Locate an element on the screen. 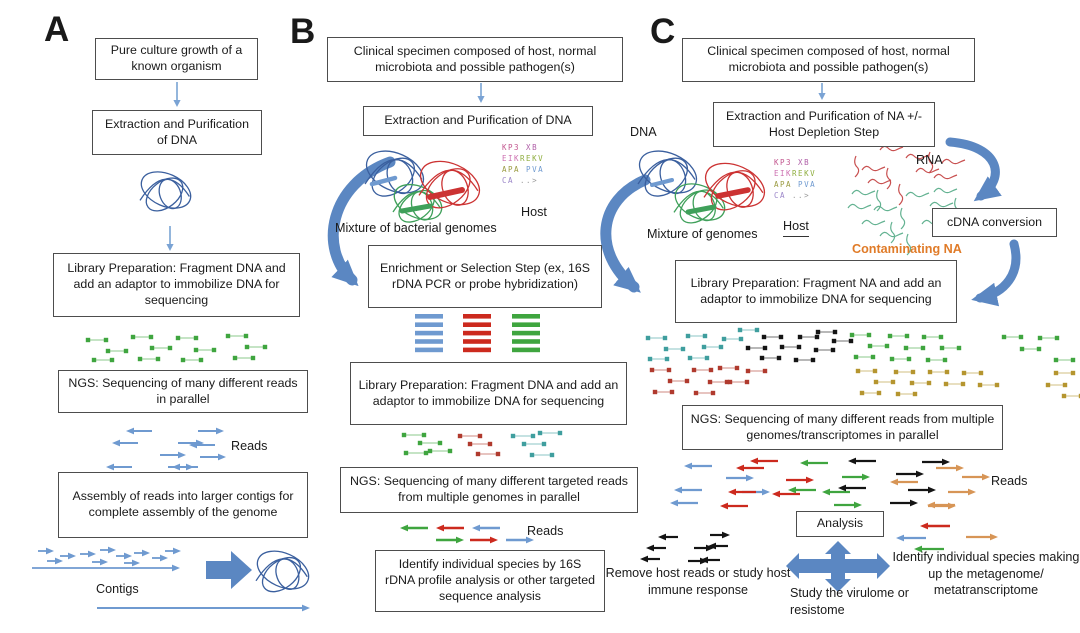 The height and width of the screenshot is (633, 1080). c-host-karyotype-icon: KP3 XB EIKREKV APA PVA CA ..> is located at coordinates (795, 179).